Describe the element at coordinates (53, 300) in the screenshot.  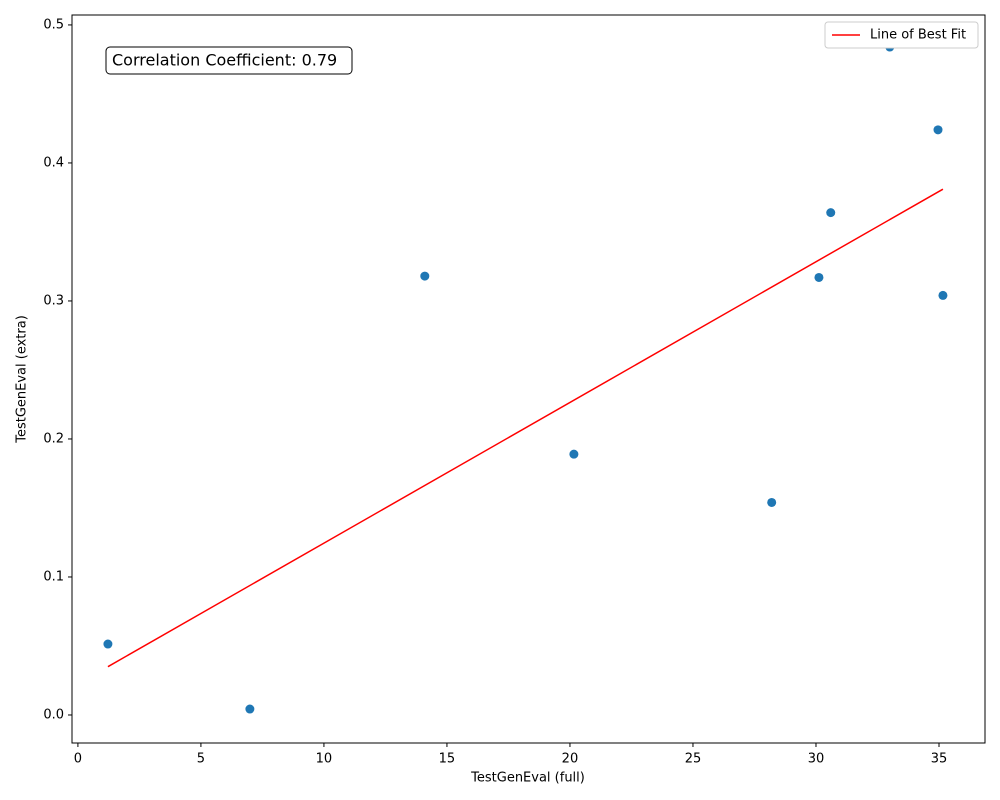
I see `y-tick-label: 0.3` at that location.